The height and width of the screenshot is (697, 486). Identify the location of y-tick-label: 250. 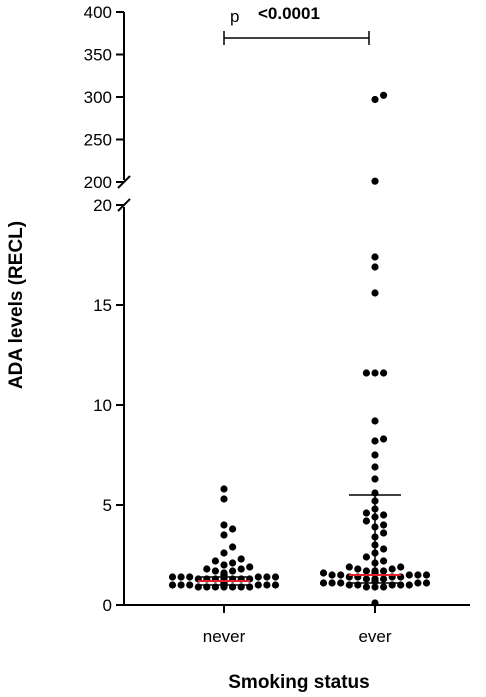
(98, 140).